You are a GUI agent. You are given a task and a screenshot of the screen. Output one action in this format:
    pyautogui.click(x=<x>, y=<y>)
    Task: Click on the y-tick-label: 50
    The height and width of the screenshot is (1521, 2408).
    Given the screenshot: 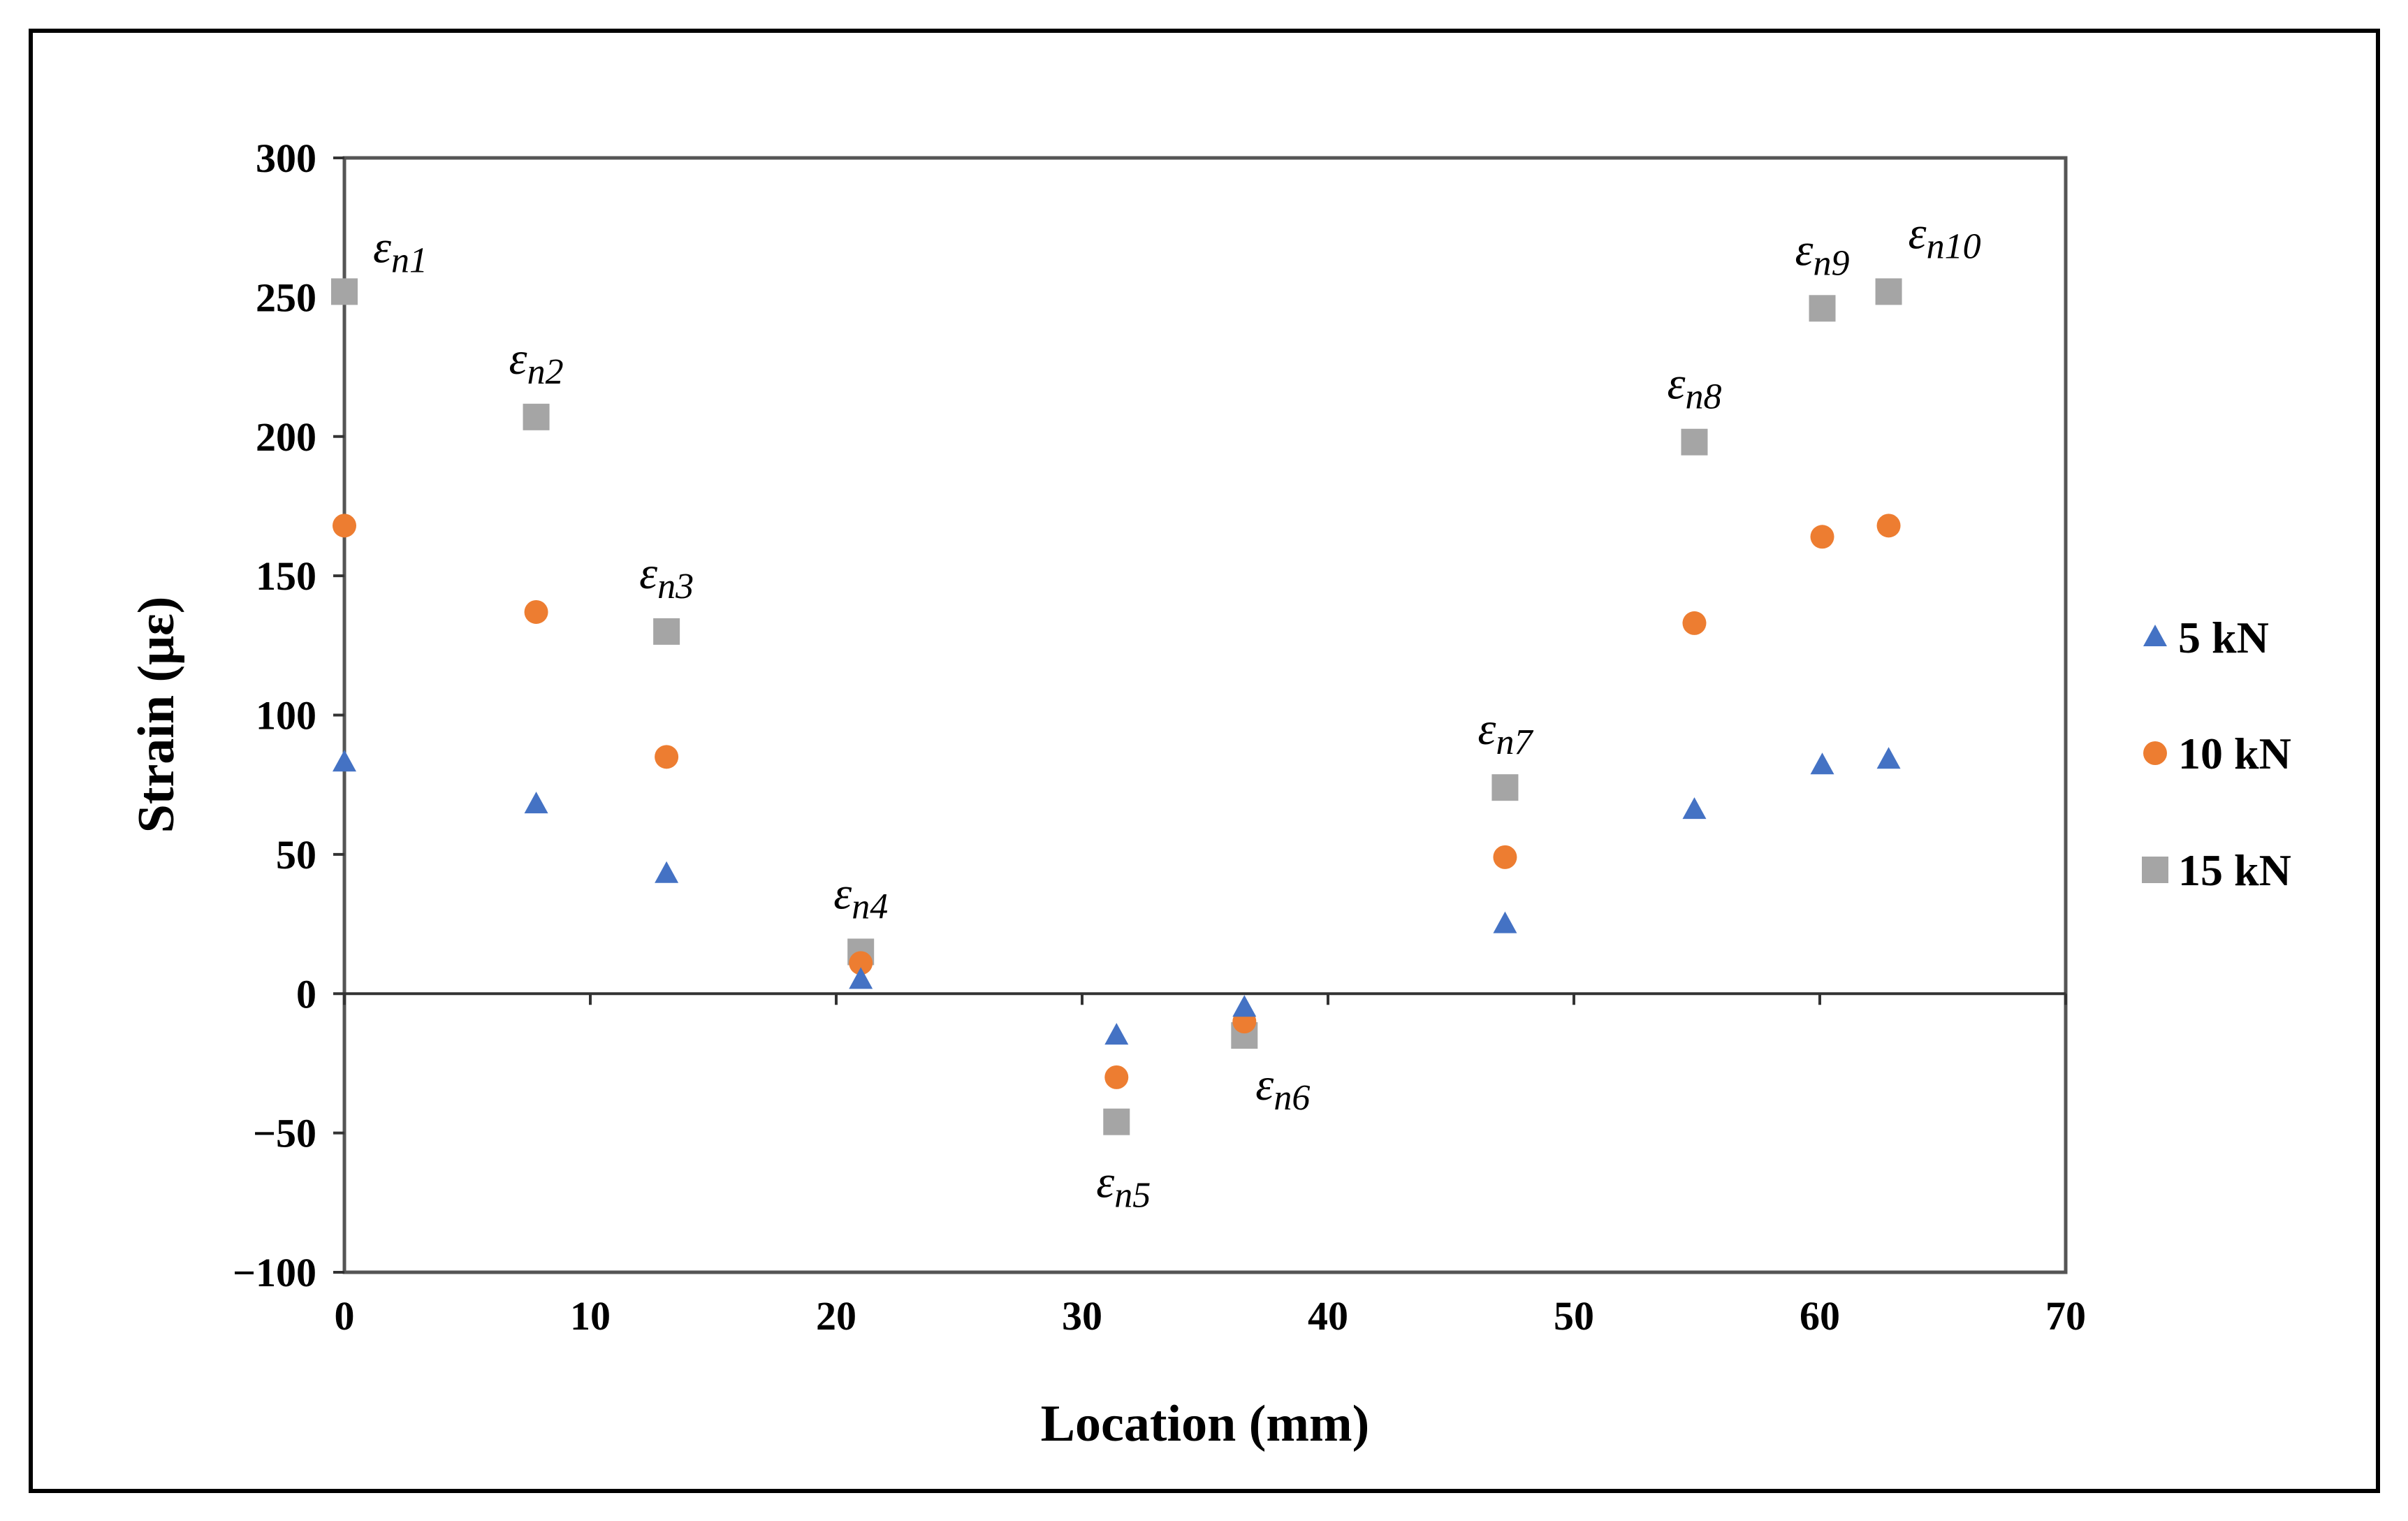 What is the action you would take?
    pyautogui.click(x=296, y=855)
    